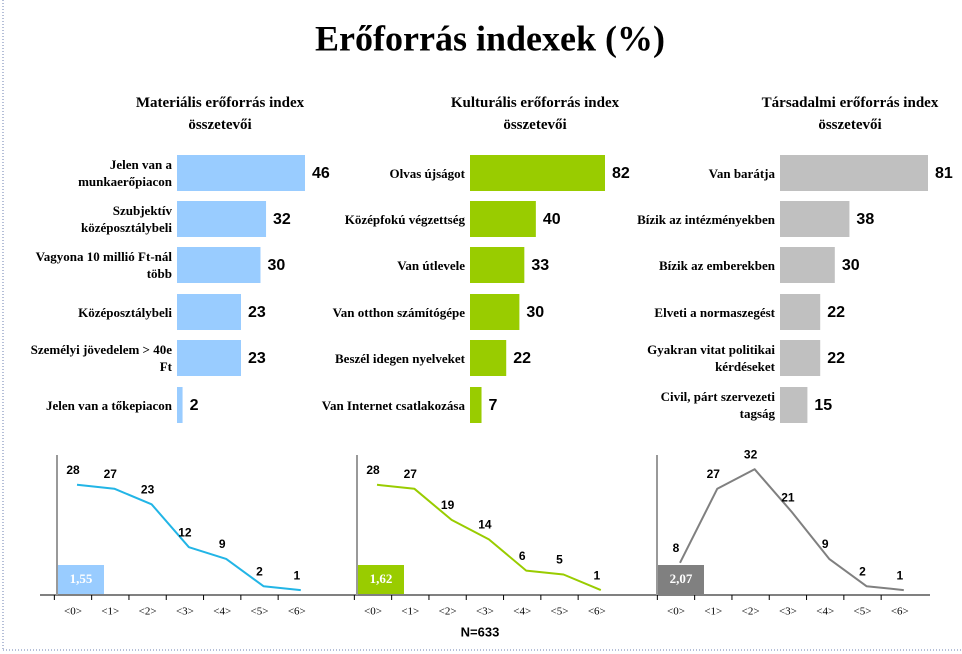  I want to click on category-label: Középfokú végzettség, so click(404, 219).